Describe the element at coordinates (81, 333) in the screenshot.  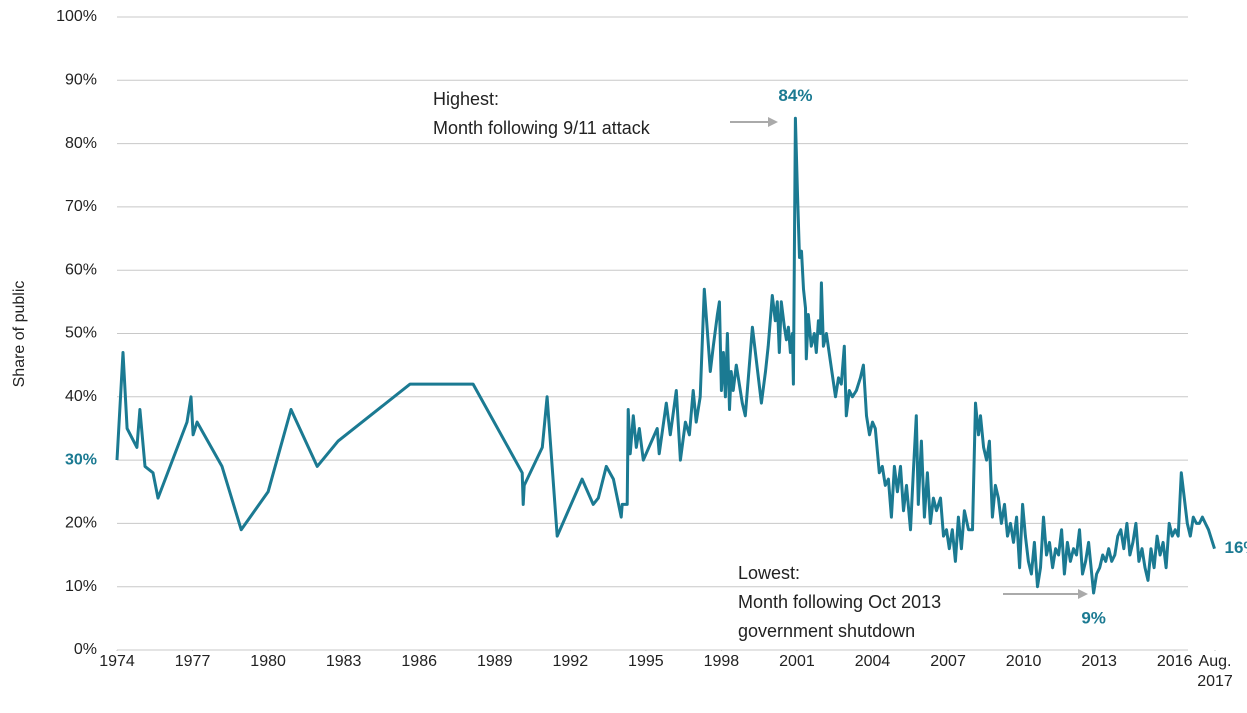
I see `y-tick-label: 50%` at that location.